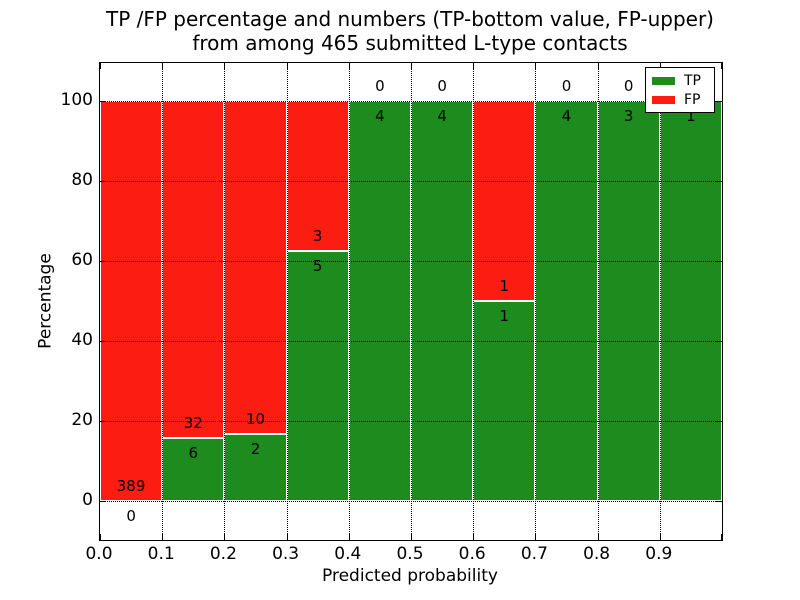 Image resolution: width=800 pixels, height=600 pixels. What do you see at coordinates (410, 554) in the screenshot?
I see `x-tick-label: 0.5` at bounding box center [410, 554].